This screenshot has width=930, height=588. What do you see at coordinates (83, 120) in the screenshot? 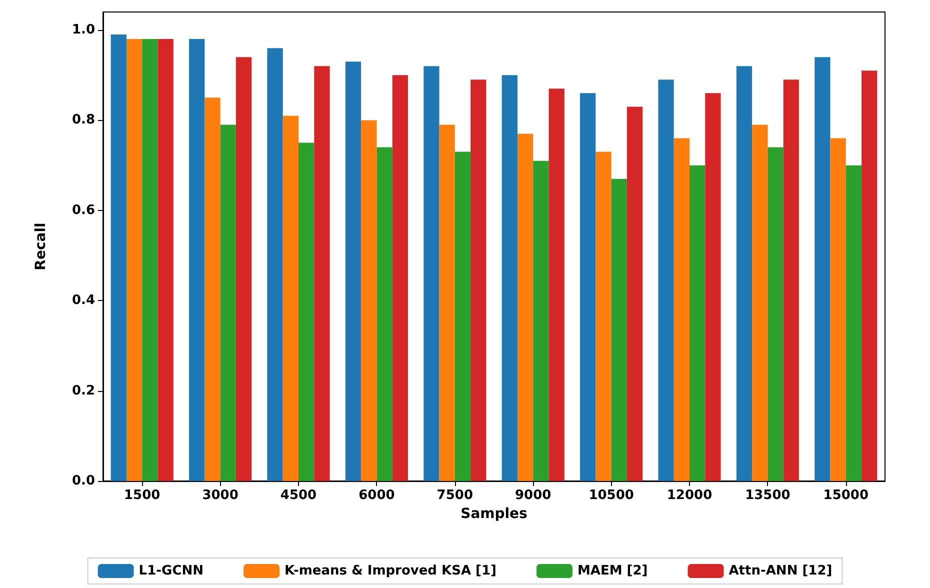
I see `y-tick-label: 0.8` at bounding box center [83, 120].